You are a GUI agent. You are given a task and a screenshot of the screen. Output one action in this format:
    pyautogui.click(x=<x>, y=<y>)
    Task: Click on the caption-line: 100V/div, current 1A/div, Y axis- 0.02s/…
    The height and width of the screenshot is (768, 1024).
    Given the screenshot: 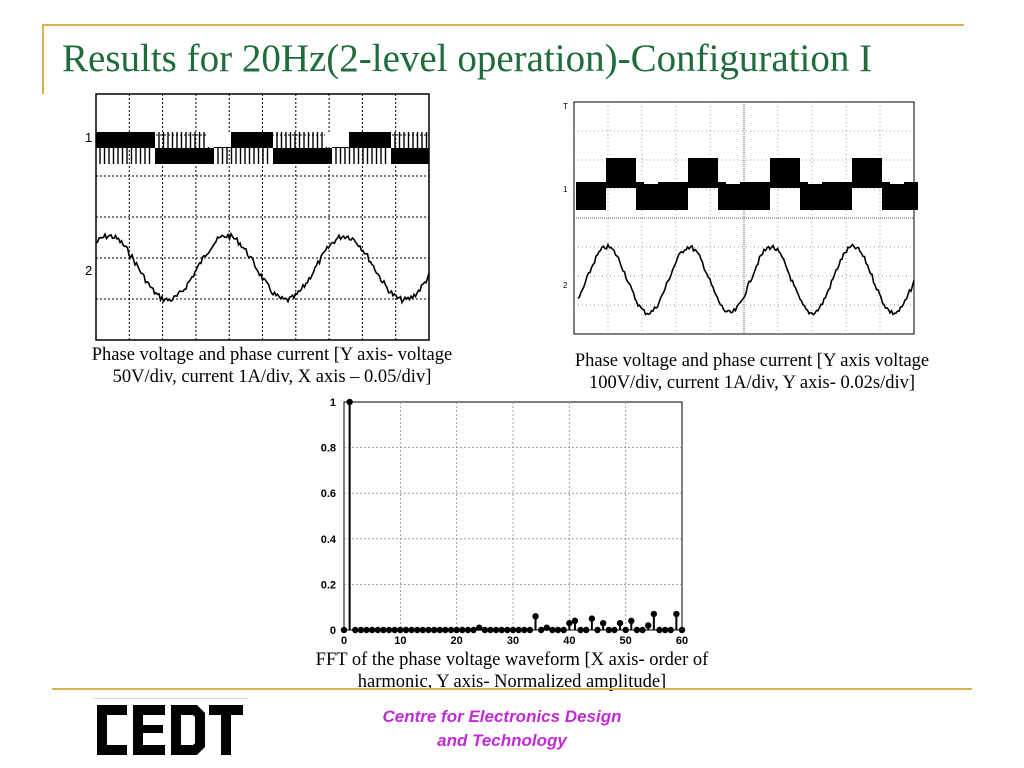 What is the action you would take?
    pyautogui.click(x=752, y=383)
    